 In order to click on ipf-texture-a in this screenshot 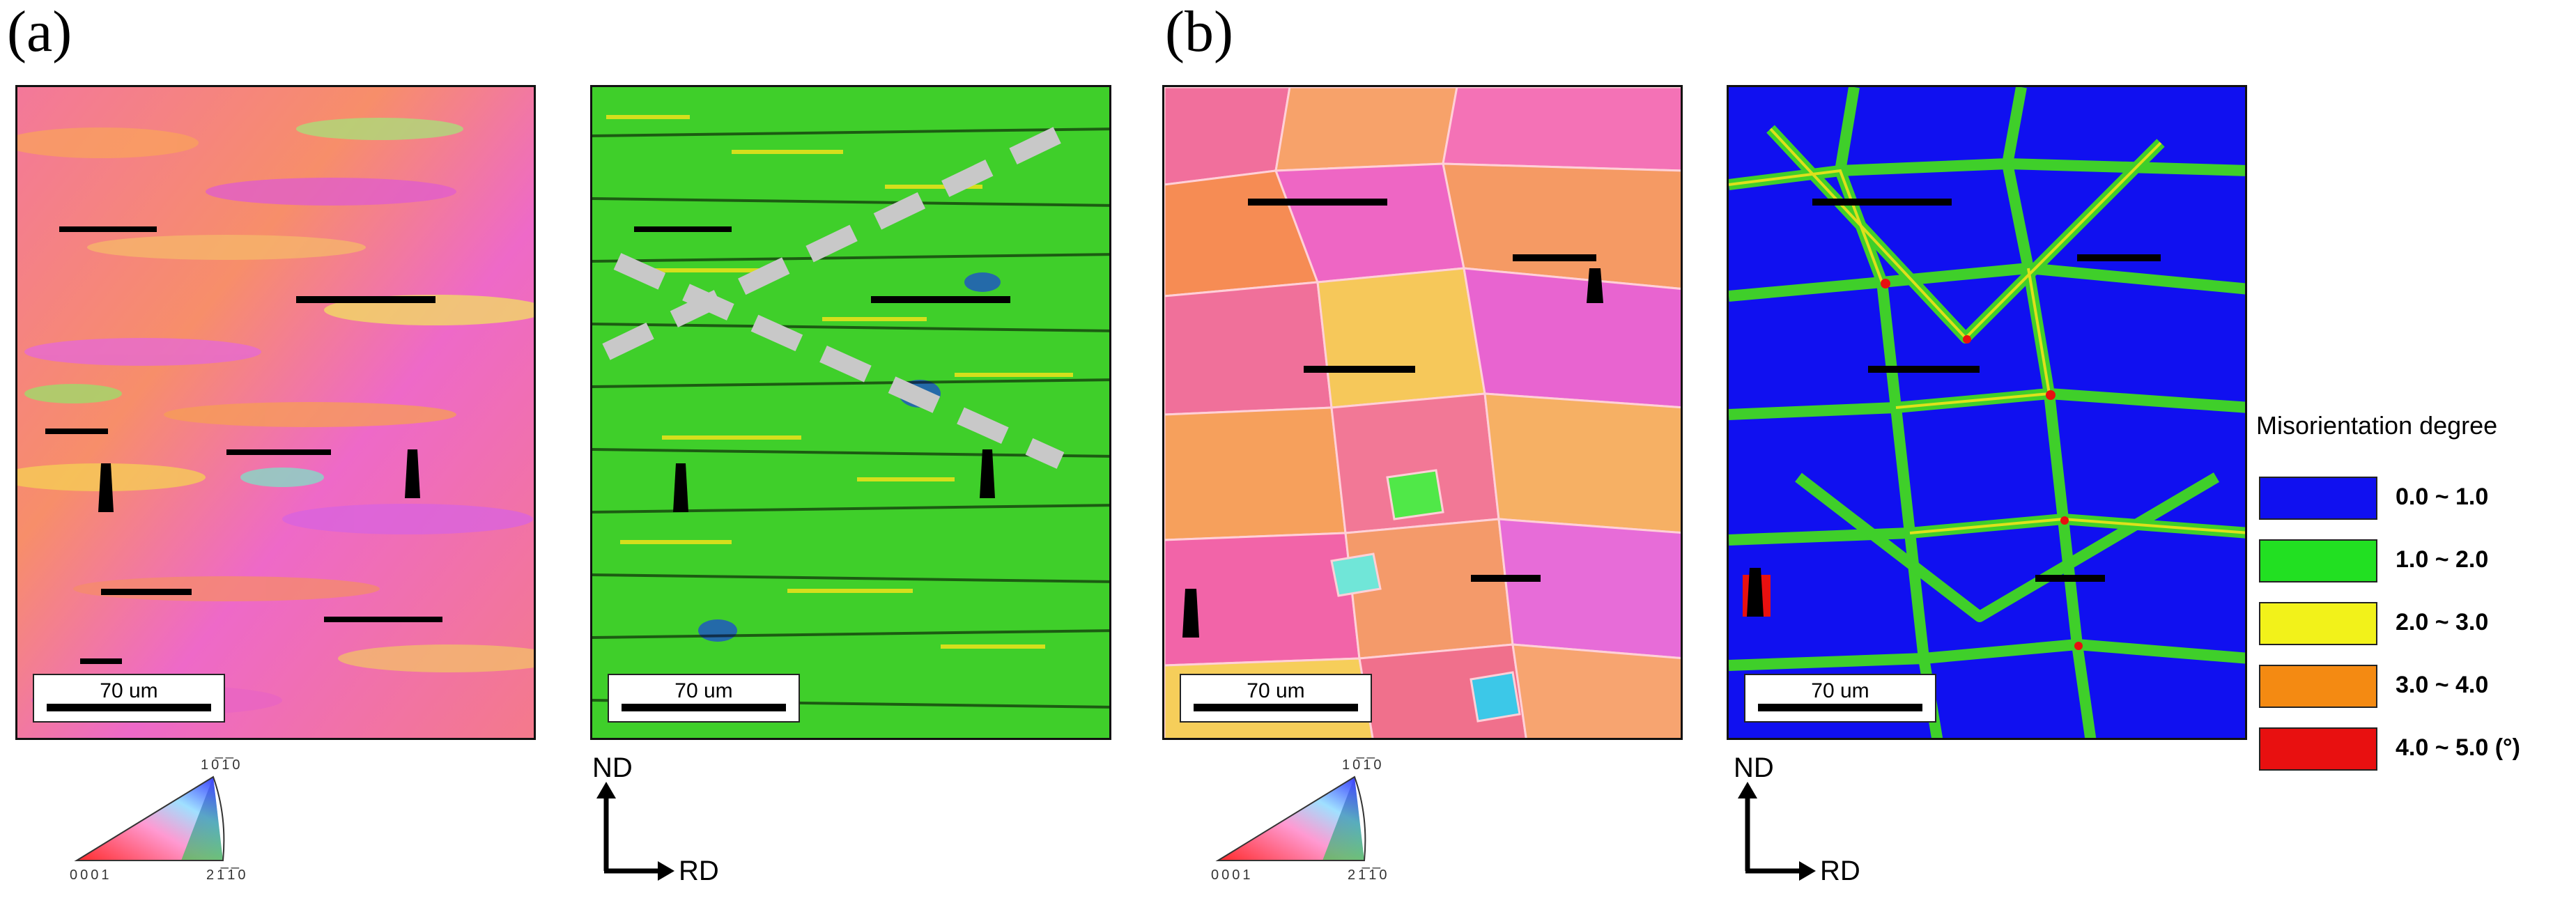, I will do `click(275, 412)`.